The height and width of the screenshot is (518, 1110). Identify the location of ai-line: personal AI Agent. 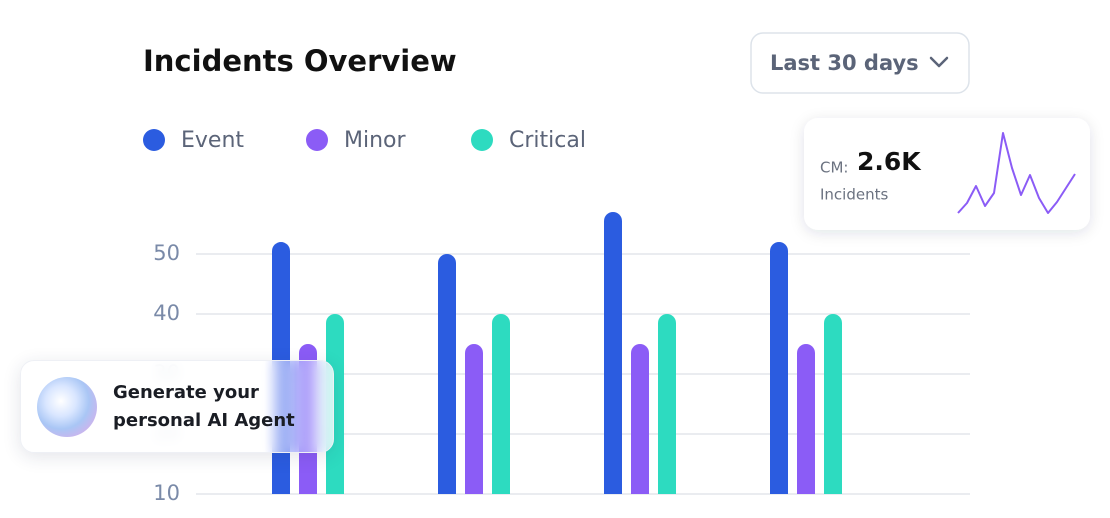
(204, 420).